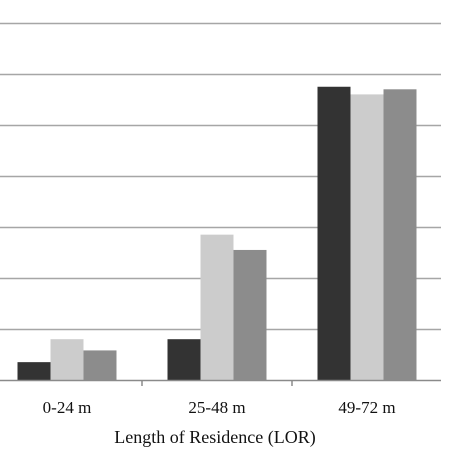 This screenshot has width=474, height=474. I want to click on x-tick-label: 49-72 m, so click(366, 407).